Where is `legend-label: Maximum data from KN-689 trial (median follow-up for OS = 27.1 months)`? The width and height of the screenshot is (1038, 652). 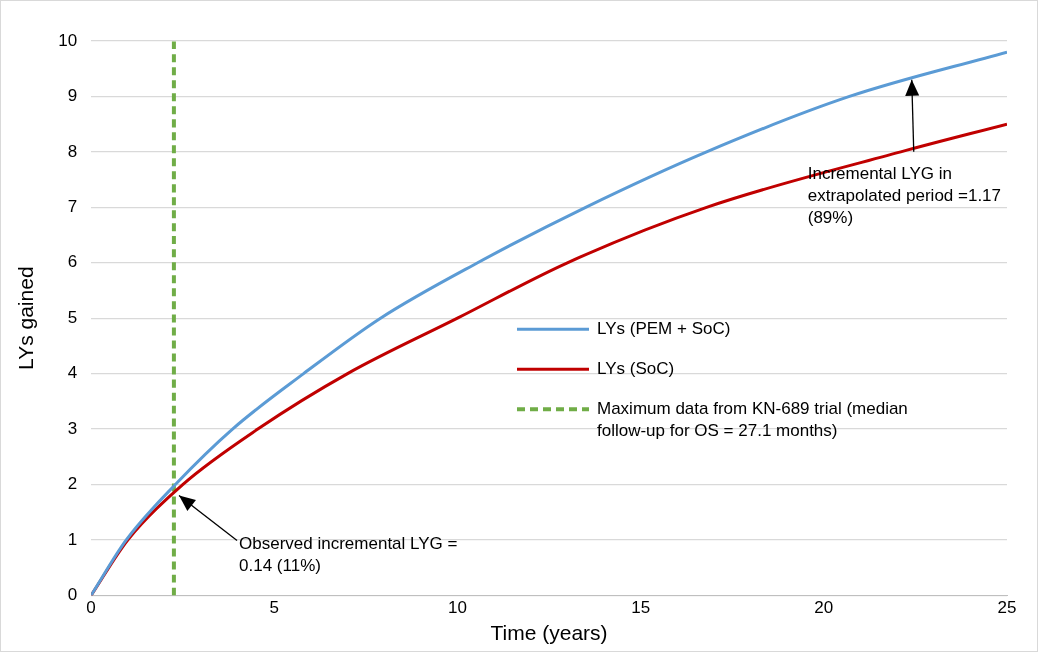
legend-label: Maximum data from KN-689 trial (median follow-up for OS = 27.1 months) is located at coordinates (752, 419).